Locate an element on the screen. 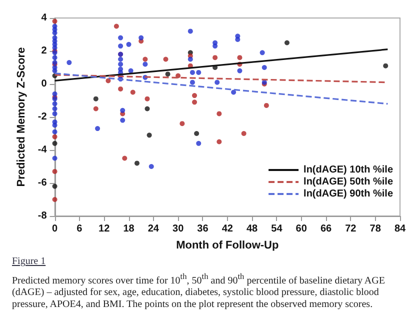 The width and height of the screenshot is (420, 334). x-tick-label: 12 is located at coordinates (104, 229).